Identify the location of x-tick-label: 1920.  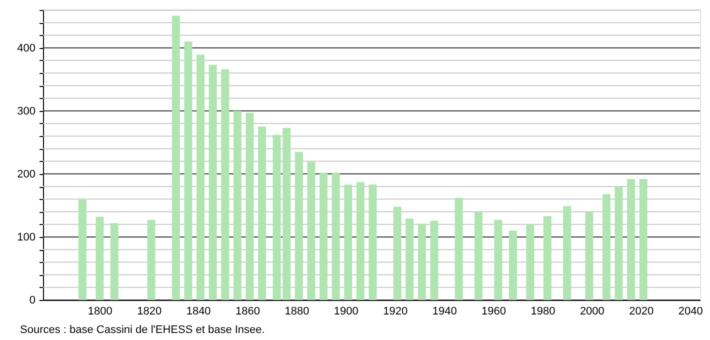
(395, 312).